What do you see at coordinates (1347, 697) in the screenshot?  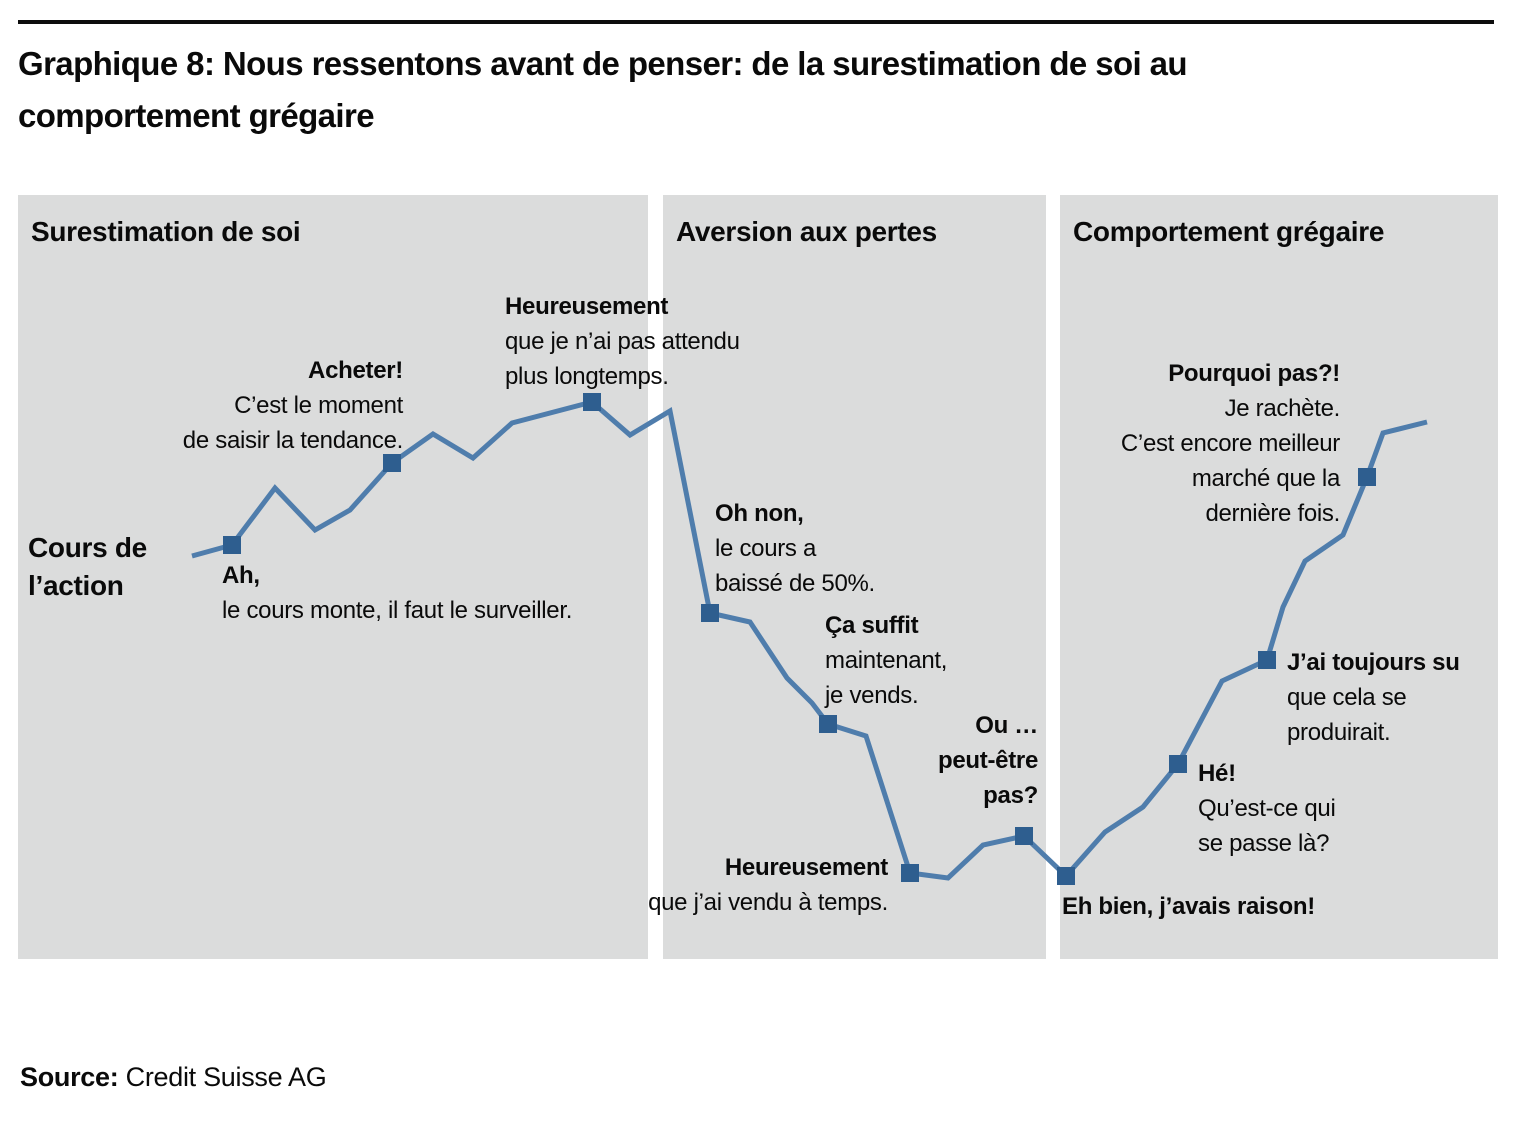 I see `annotation-always-knew-text1: que cela se` at bounding box center [1347, 697].